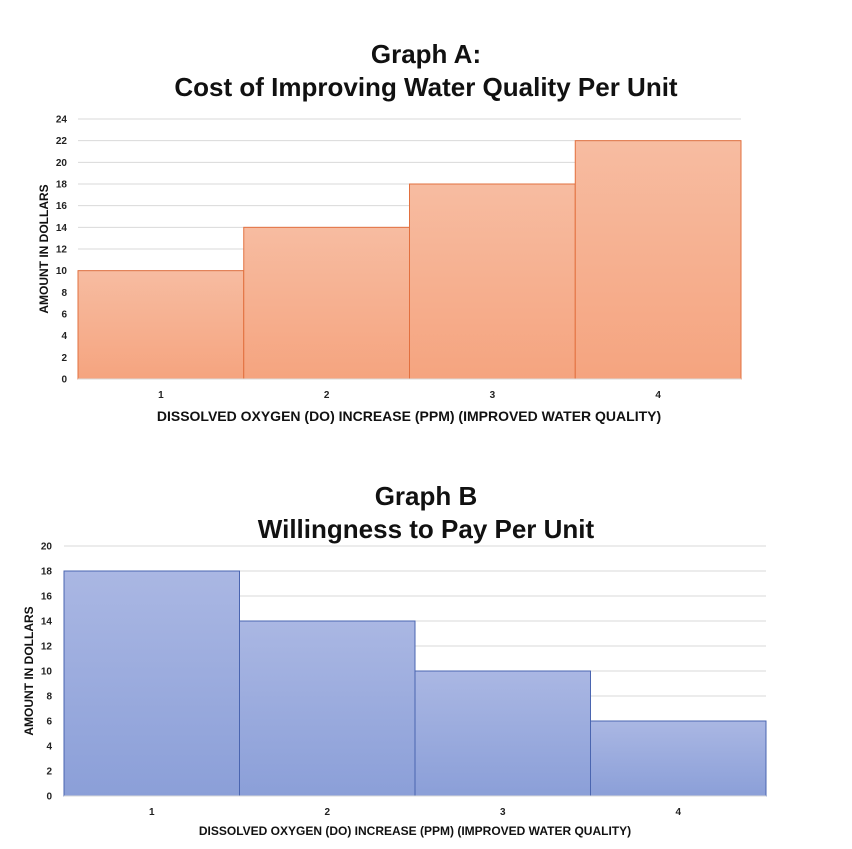  Describe the element at coordinates (62, 141) in the screenshot. I see `y-tick-label: 22` at that location.